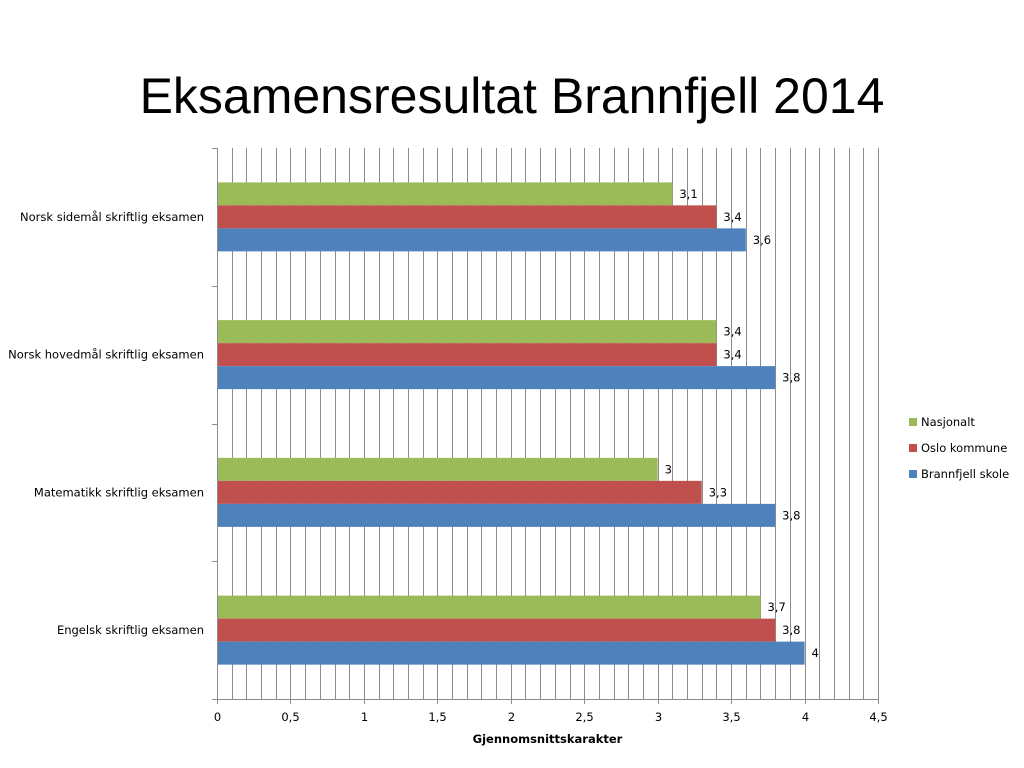  What do you see at coordinates (776, 607) in the screenshot?
I see `data-label: 3,7` at bounding box center [776, 607].